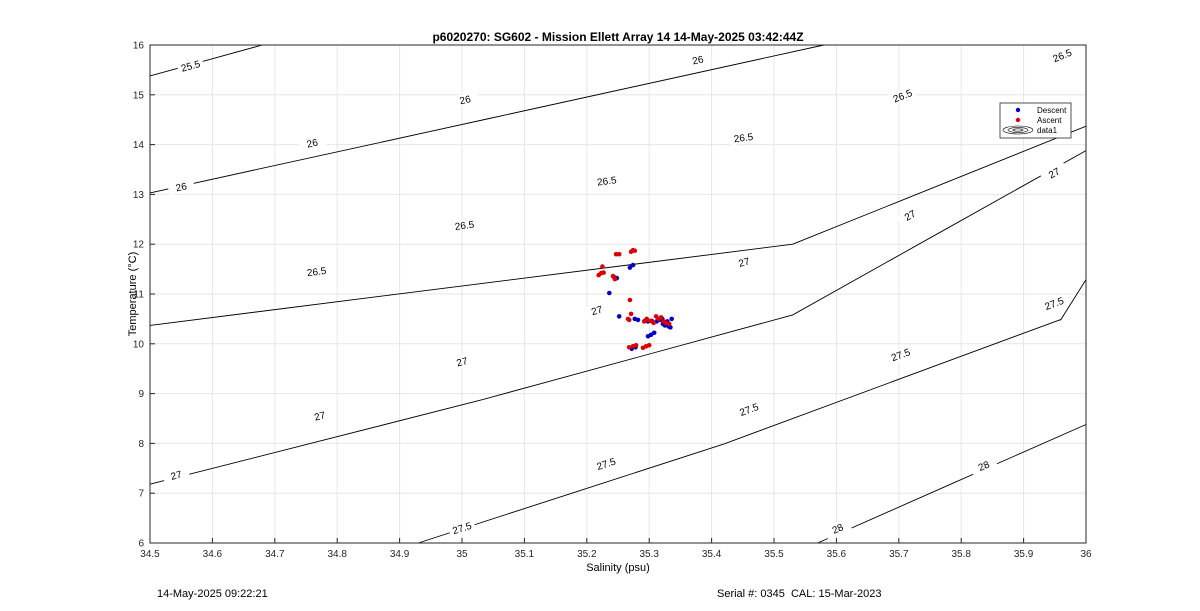 This screenshot has width=1200, height=611. Describe the element at coordinates (799, 594) in the screenshot. I see `footer-serial-cal: Serial #: 0345 CAL: 15-Mar-2023` at that location.